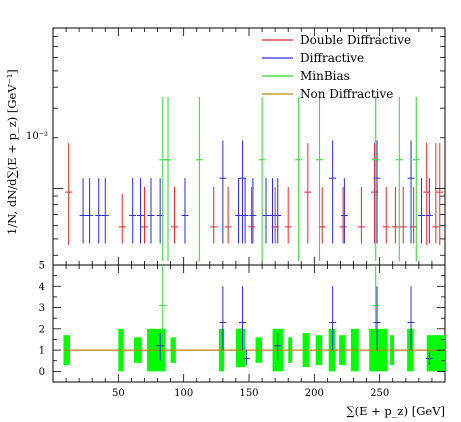 The image size is (461, 422). What do you see at coordinates (346, 94) in the screenshot?
I see `legend-label-non-diffractive: Non Diffractive` at bounding box center [346, 94].